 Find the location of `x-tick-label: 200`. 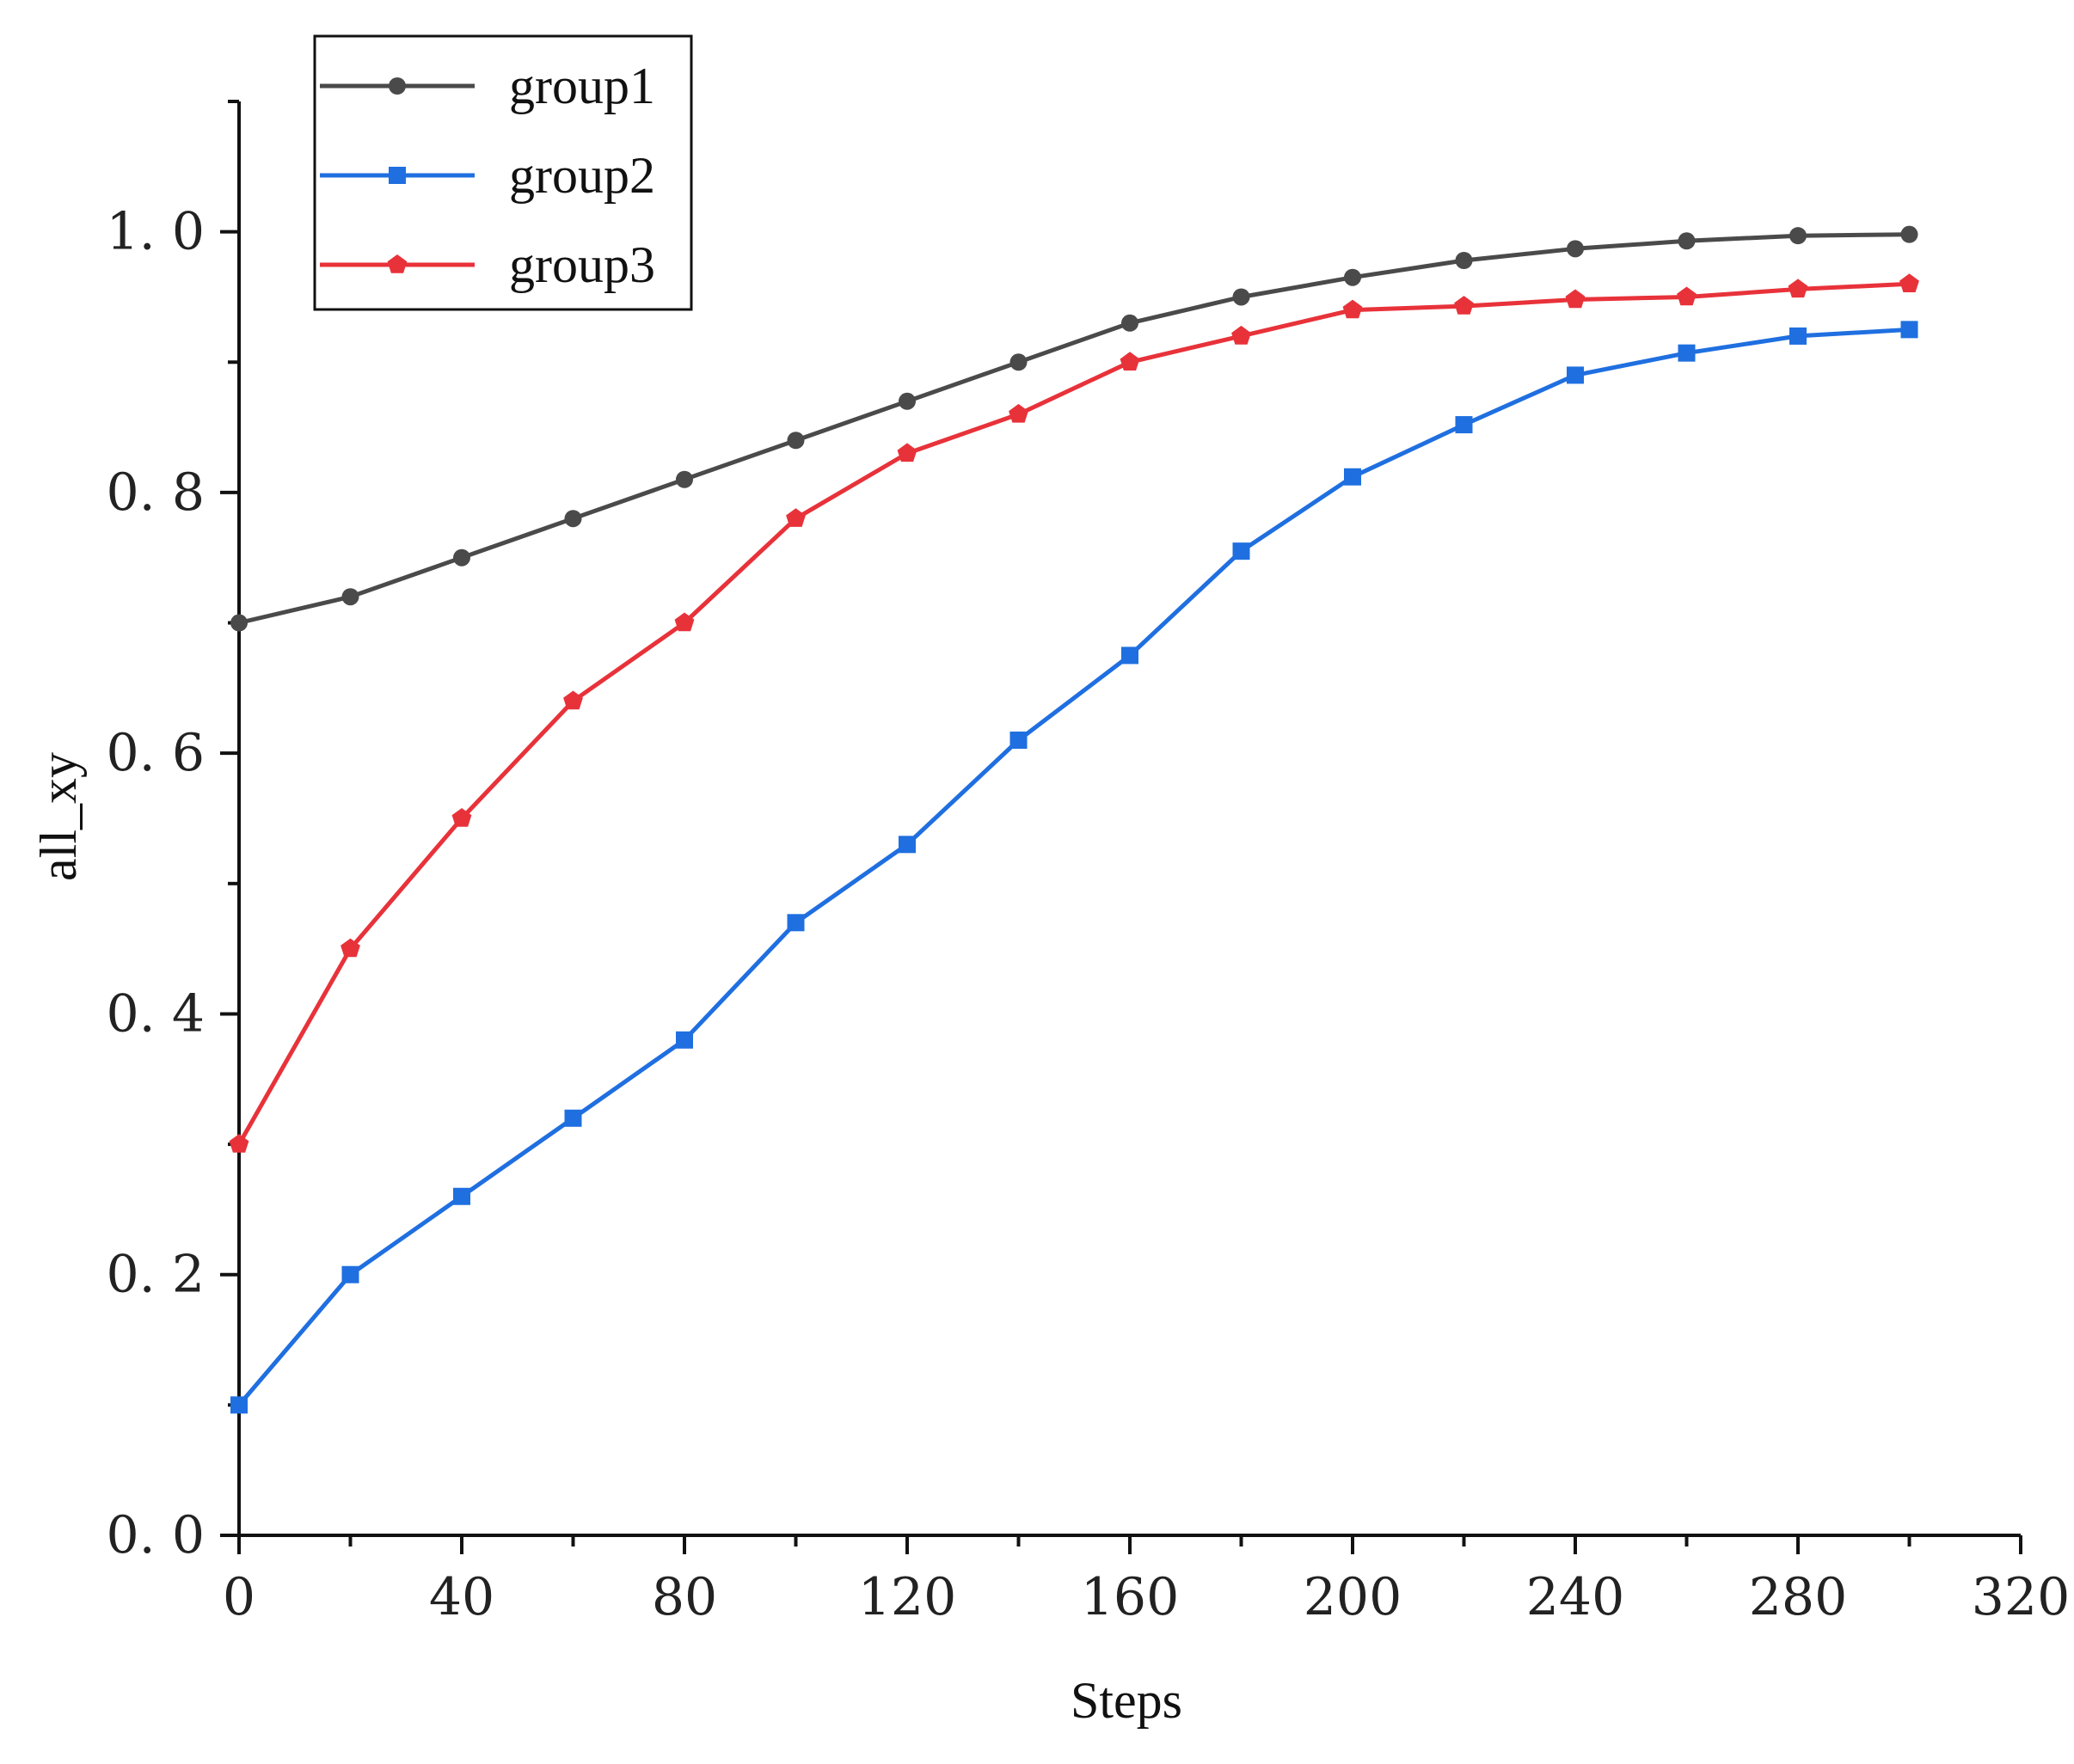

x-tick-label: 200 is located at coordinates (1353, 1597).